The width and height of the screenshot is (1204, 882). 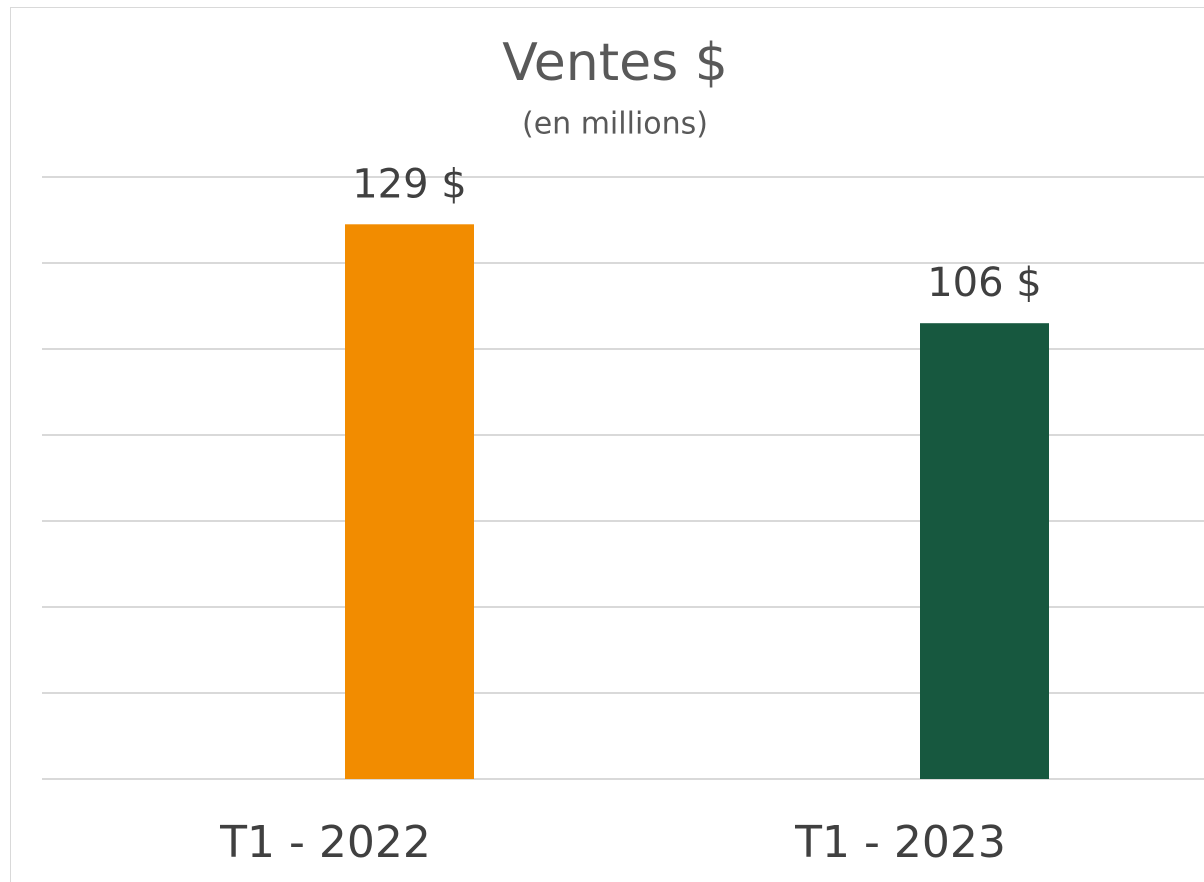 I want to click on x-tick-label: T1 - 2022, so click(x=325, y=842).